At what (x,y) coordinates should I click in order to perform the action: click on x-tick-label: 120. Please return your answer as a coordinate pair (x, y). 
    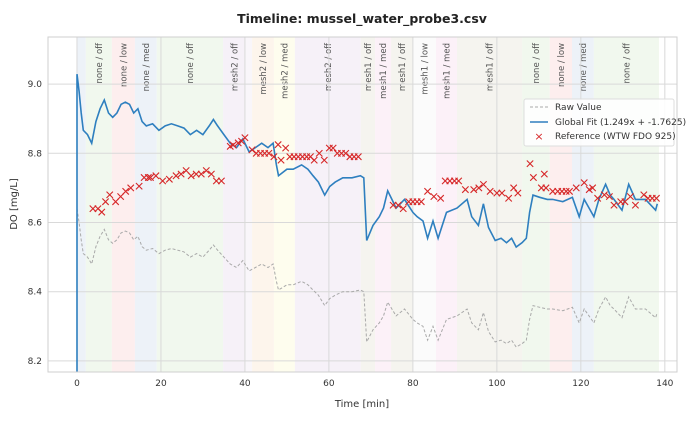
    Looking at the image, I should click on (580, 384).